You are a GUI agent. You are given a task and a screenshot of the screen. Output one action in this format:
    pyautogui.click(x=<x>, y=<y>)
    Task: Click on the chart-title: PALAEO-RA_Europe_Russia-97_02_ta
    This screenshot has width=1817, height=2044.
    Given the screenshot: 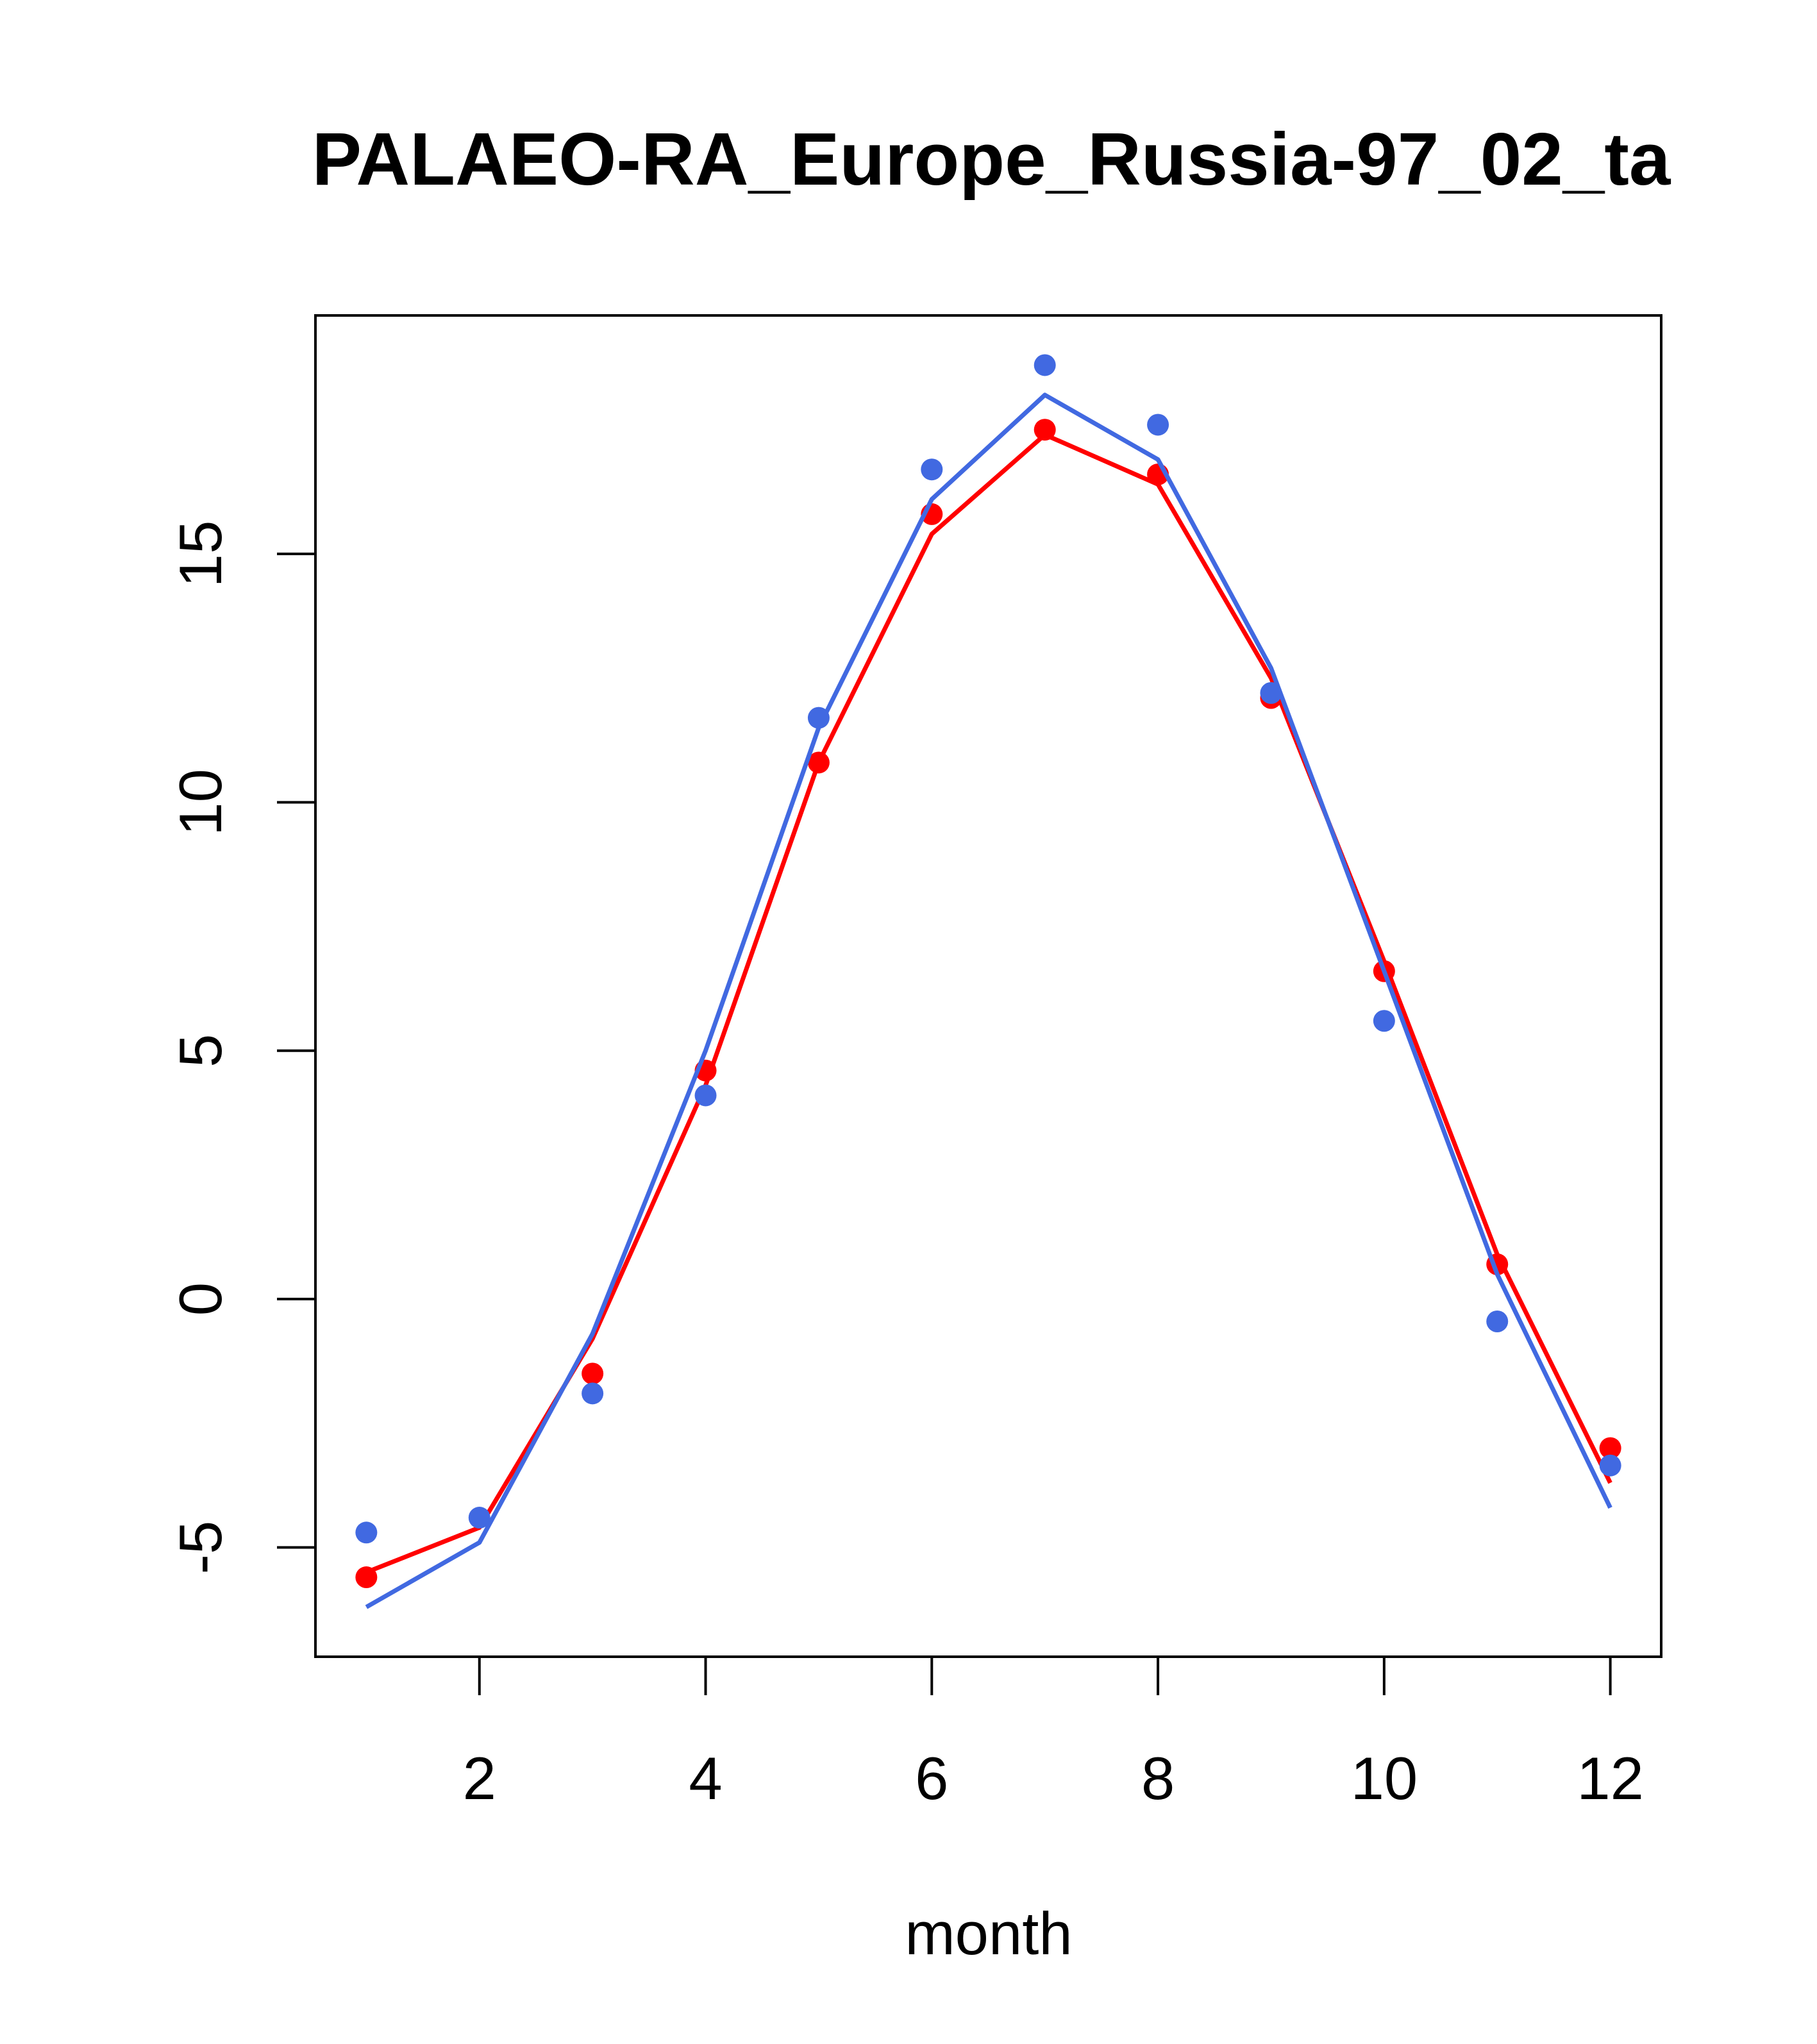 What is the action you would take?
    pyautogui.click(x=991, y=159)
    